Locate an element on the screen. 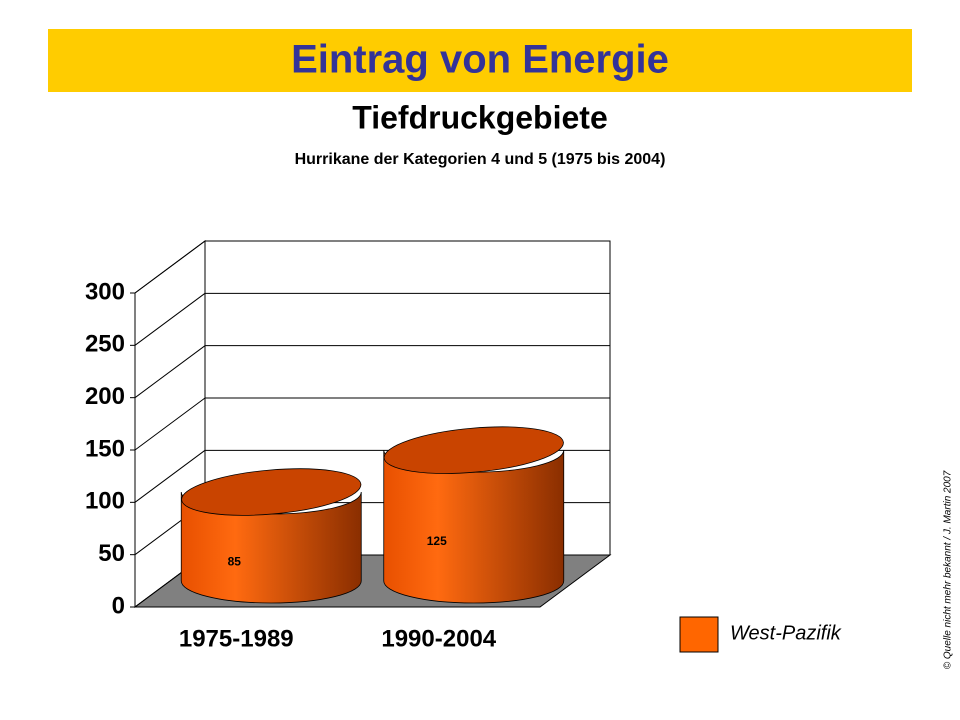 The height and width of the screenshot is (720, 960). y-tick-label: 100 is located at coordinates (105, 501).